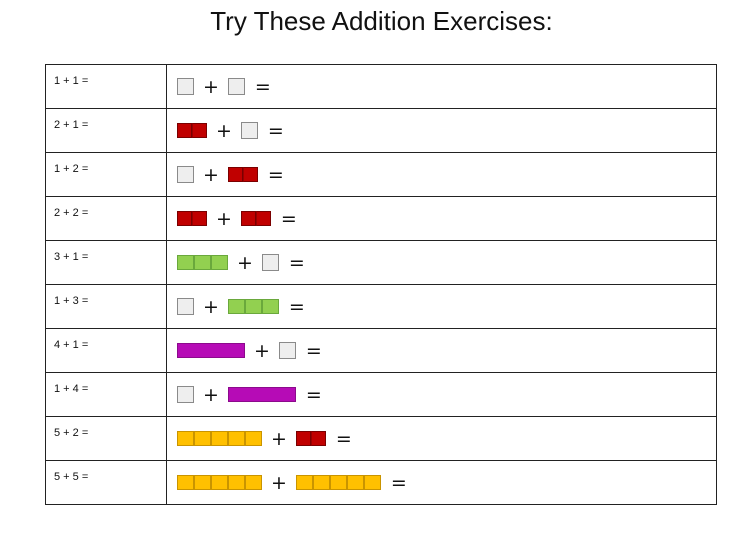 This screenshot has height=550, width=738. I want to click on exercise-row: 5 + 2 = + =, so click(381, 438).